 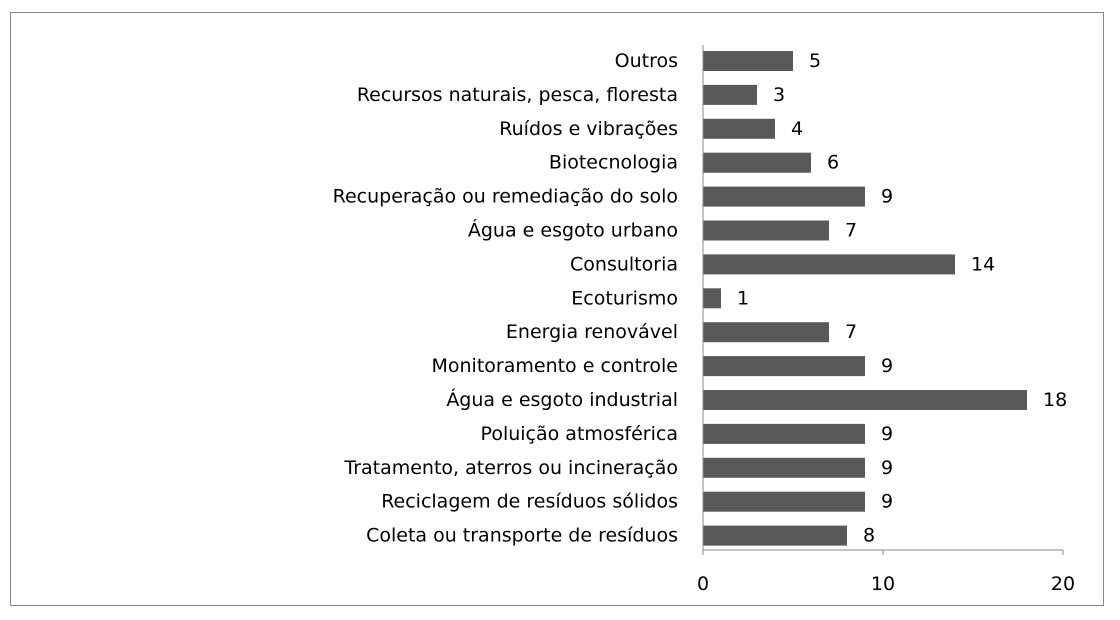 What do you see at coordinates (1063, 584) in the screenshot?
I see `x-tick-label-20: 20` at bounding box center [1063, 584].